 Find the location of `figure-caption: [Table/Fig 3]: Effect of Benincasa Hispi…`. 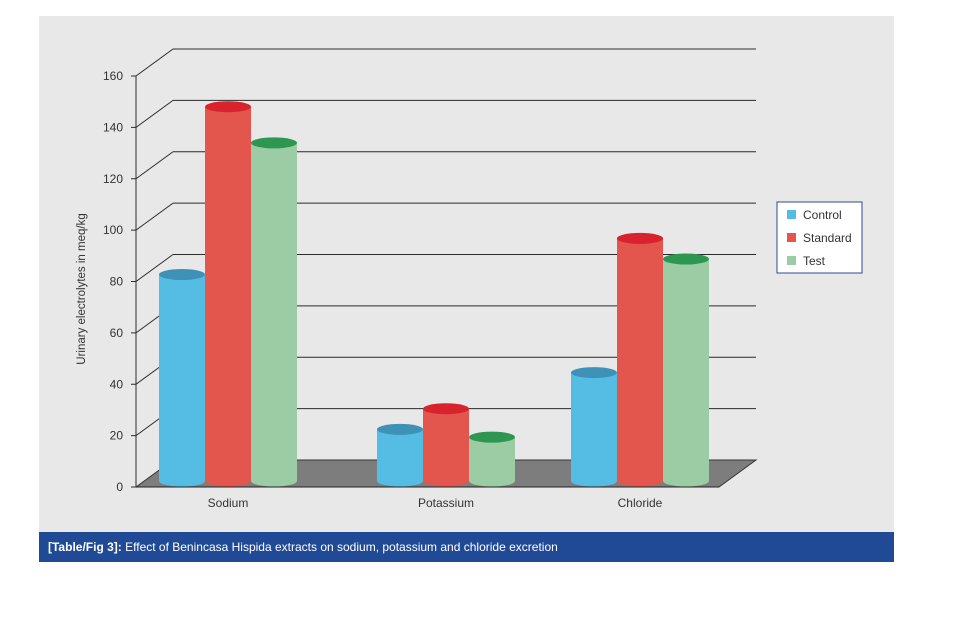

figure-caption: [Table/Fig 3]: Effect of Benincasa Hispi… is located at coordinates (466, 547).